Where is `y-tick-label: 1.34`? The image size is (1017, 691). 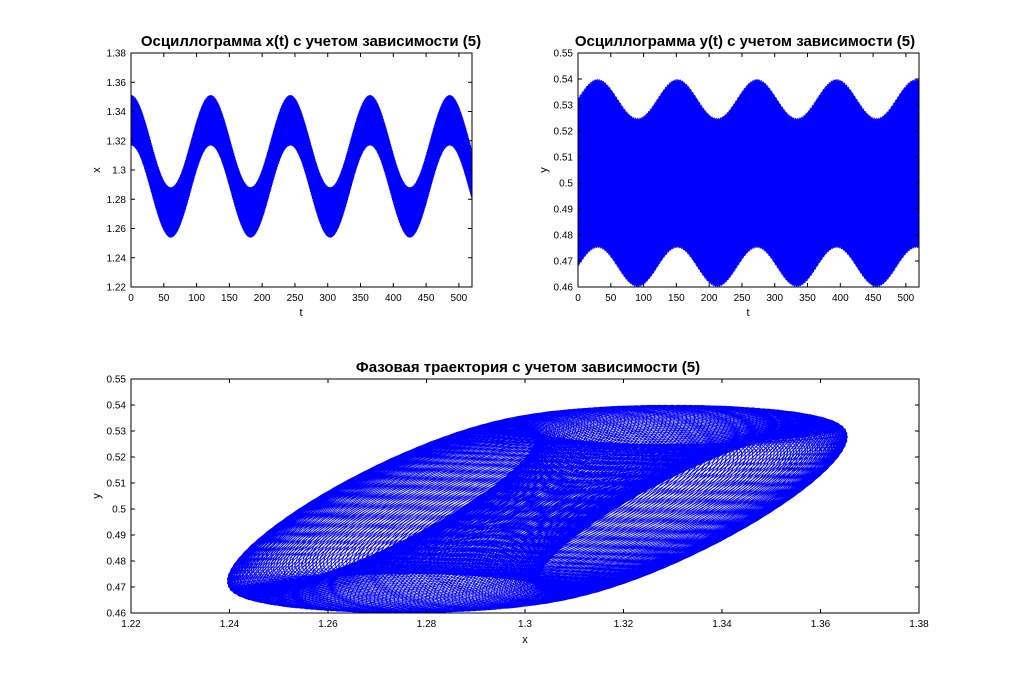 y-tick-label: 1.34 is located at coordinates (117, 112).